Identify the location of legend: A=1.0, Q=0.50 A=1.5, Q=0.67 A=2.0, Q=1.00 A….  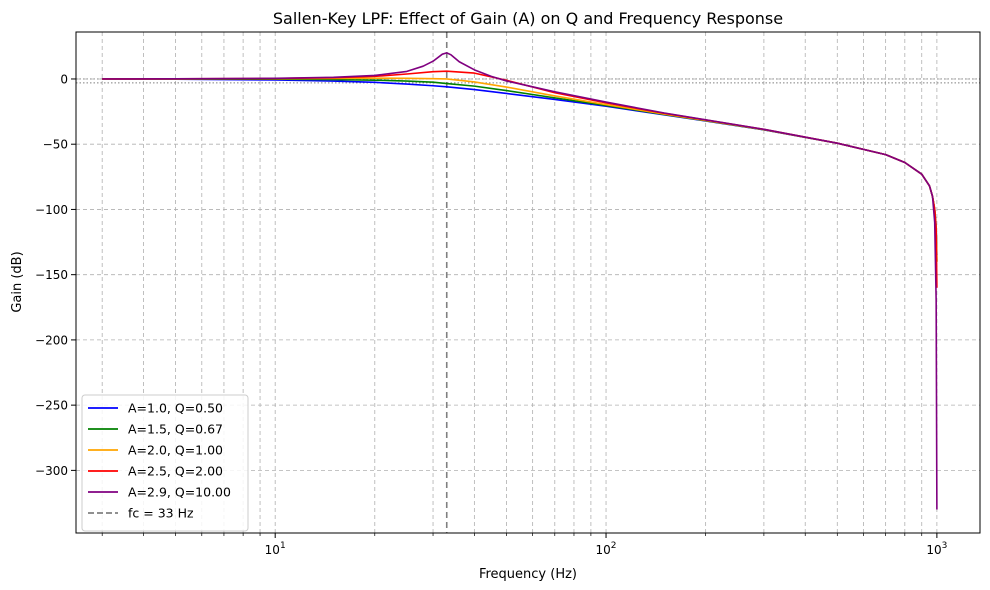
(165, 463).